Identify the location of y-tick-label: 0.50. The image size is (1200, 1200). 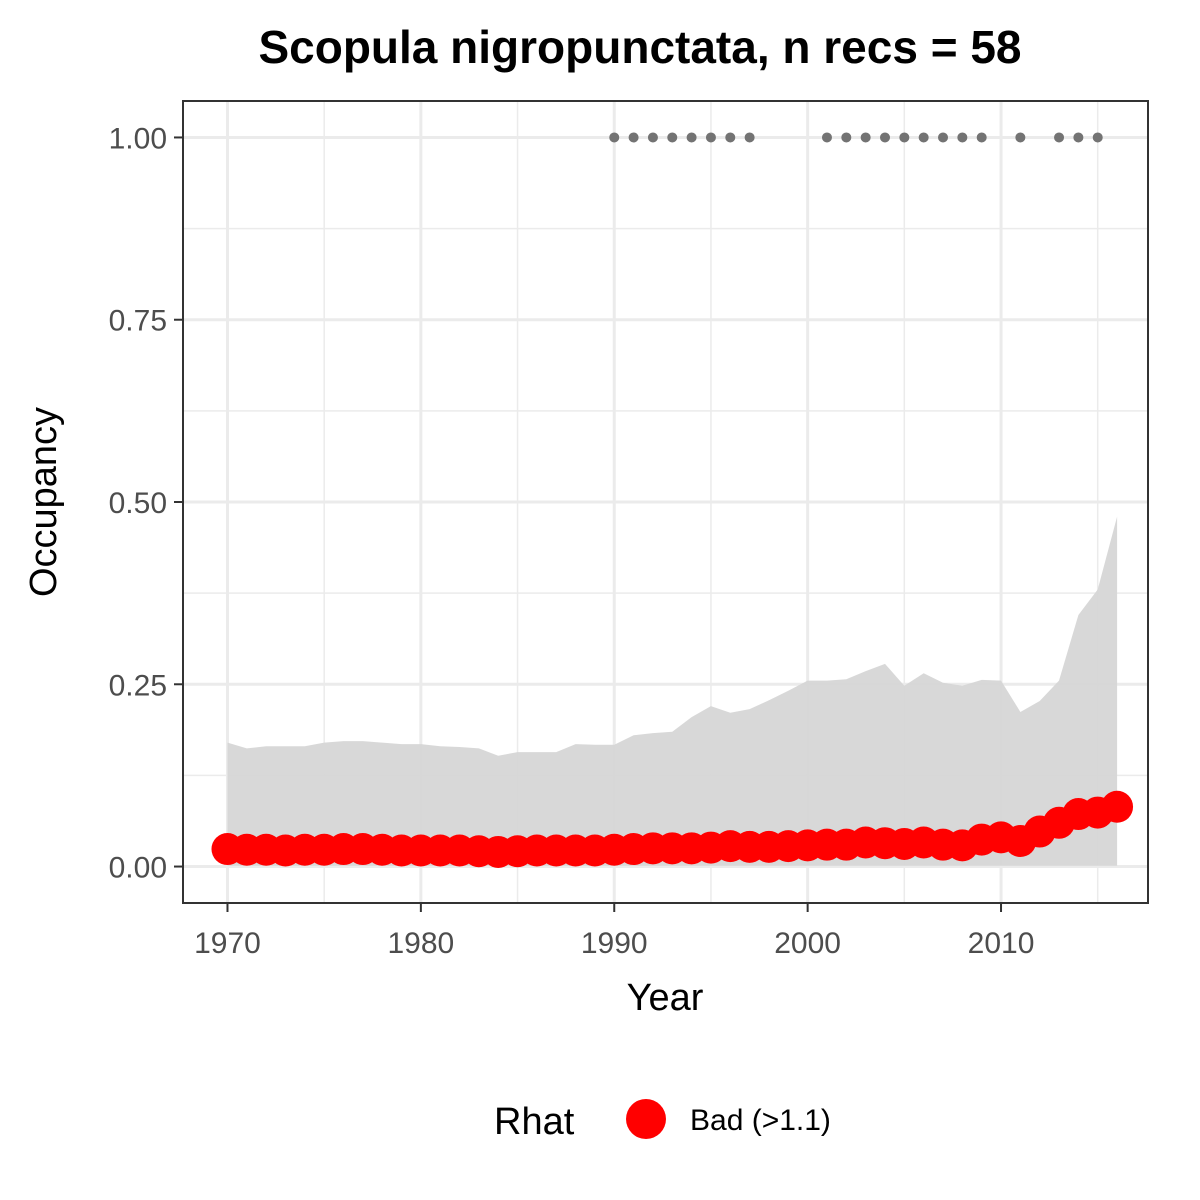
(138, 503).